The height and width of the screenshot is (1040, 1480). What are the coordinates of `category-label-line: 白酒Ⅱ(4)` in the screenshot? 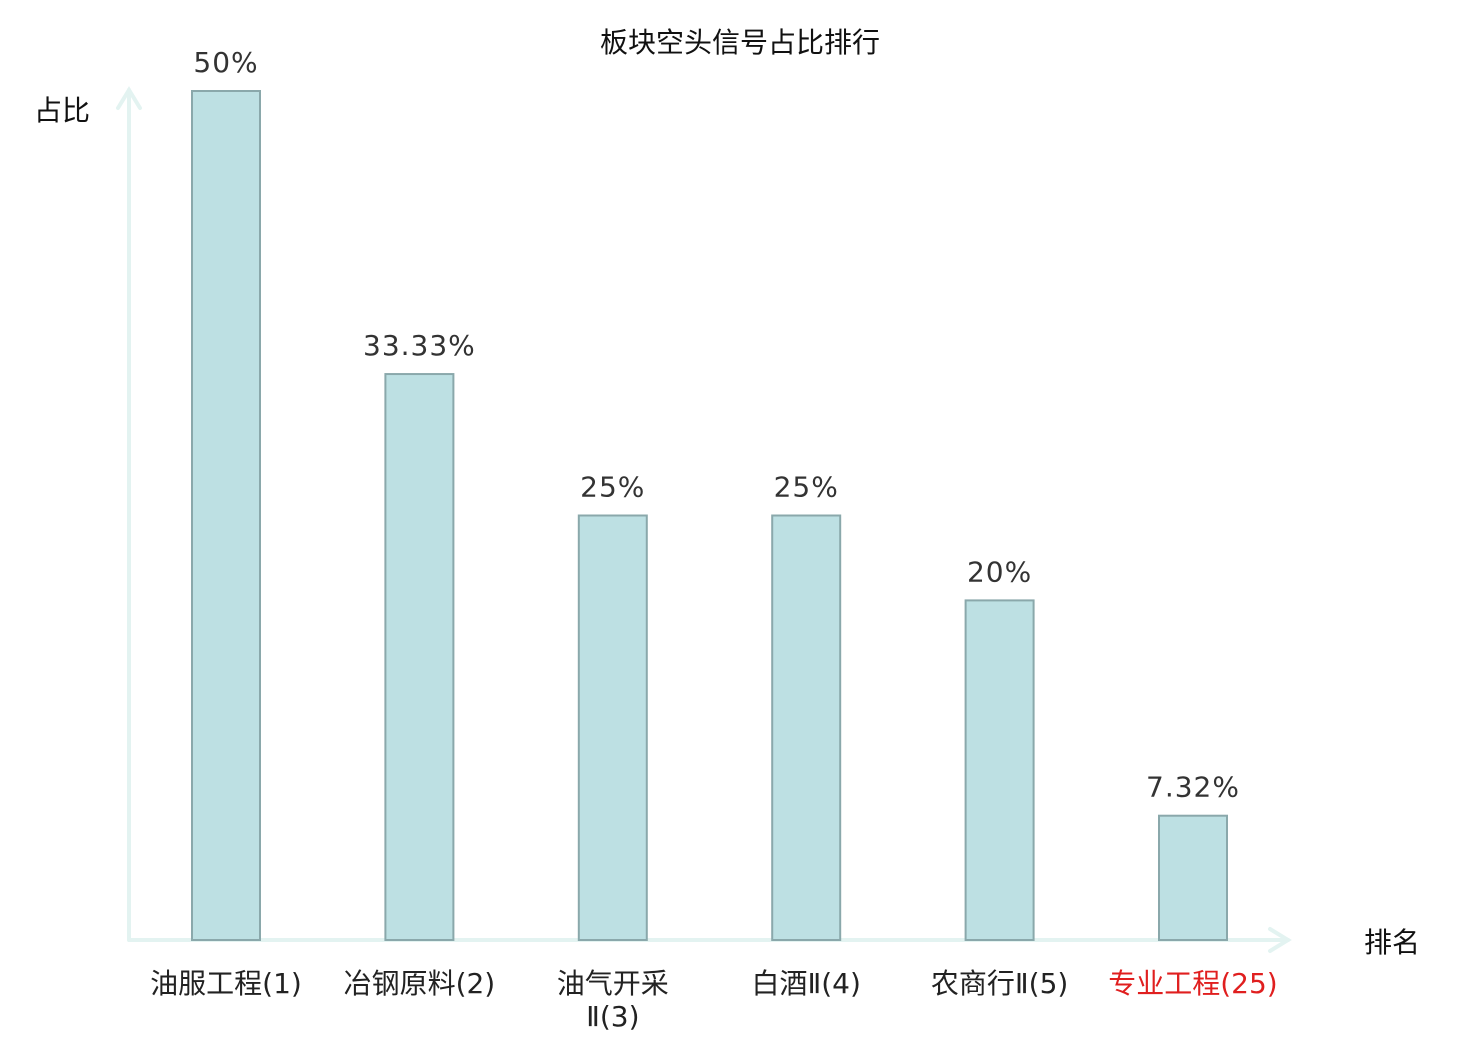 It's located at (805, 983).